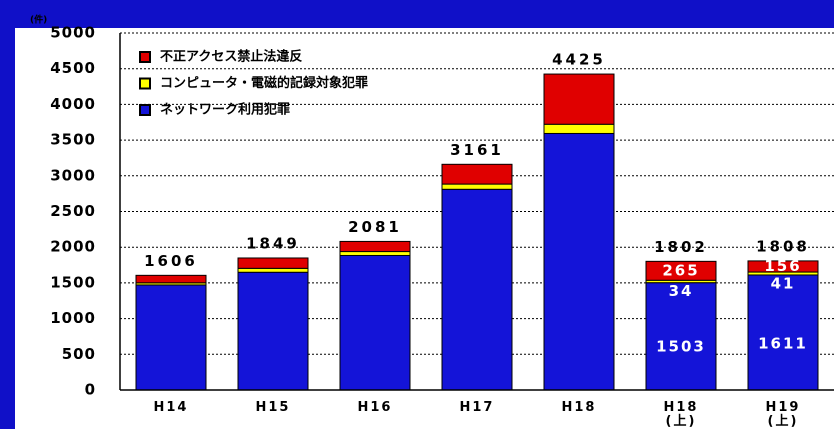  I want to click on x-tick-label: H15, so click(273, 407).